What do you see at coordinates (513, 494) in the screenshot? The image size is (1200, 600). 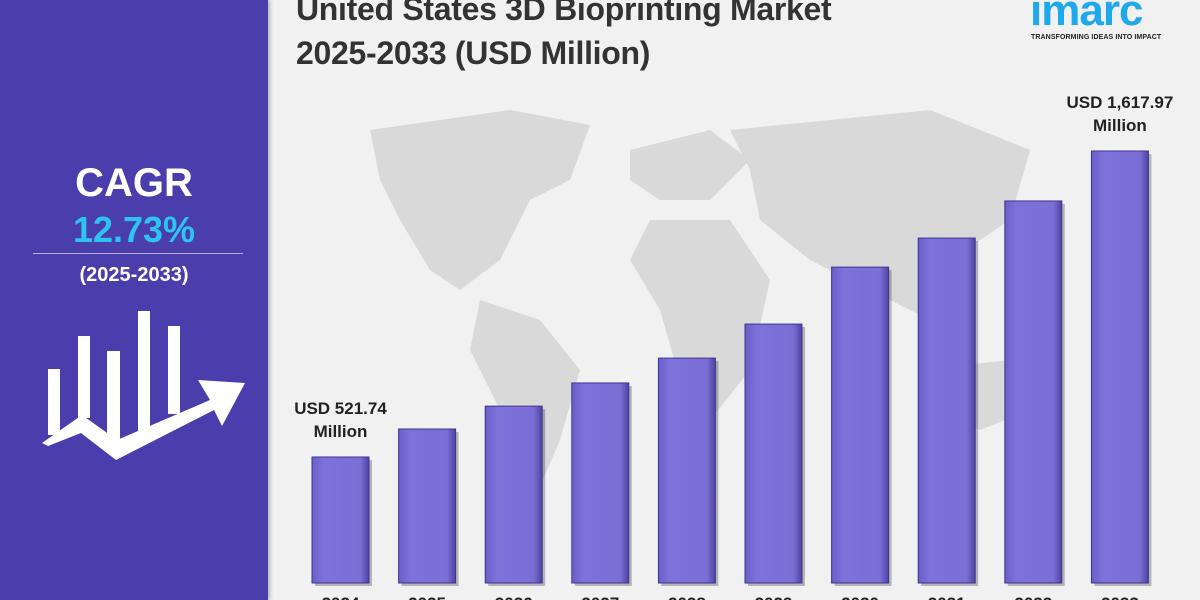 I see `bar-2026` at bounding box center [513, 494].